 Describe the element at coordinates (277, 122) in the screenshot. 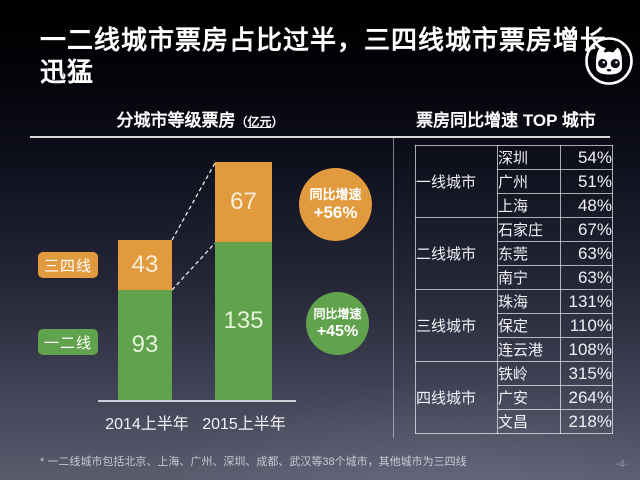

I see `chart-unit-close: ）` at that location.